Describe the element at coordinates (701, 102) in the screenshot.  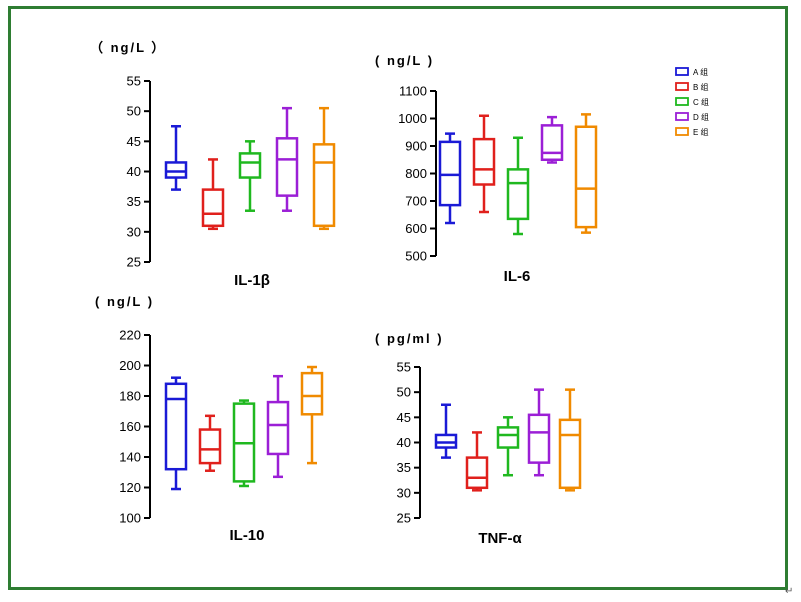
I see `legend-label: C 组` at that location.